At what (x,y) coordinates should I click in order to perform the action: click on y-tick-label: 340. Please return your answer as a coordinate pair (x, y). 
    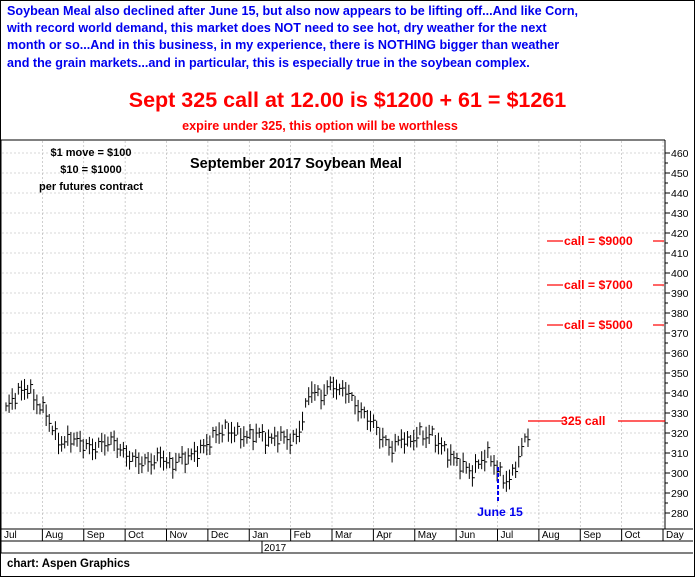
    Looking at the image, I should click on (680, 394).